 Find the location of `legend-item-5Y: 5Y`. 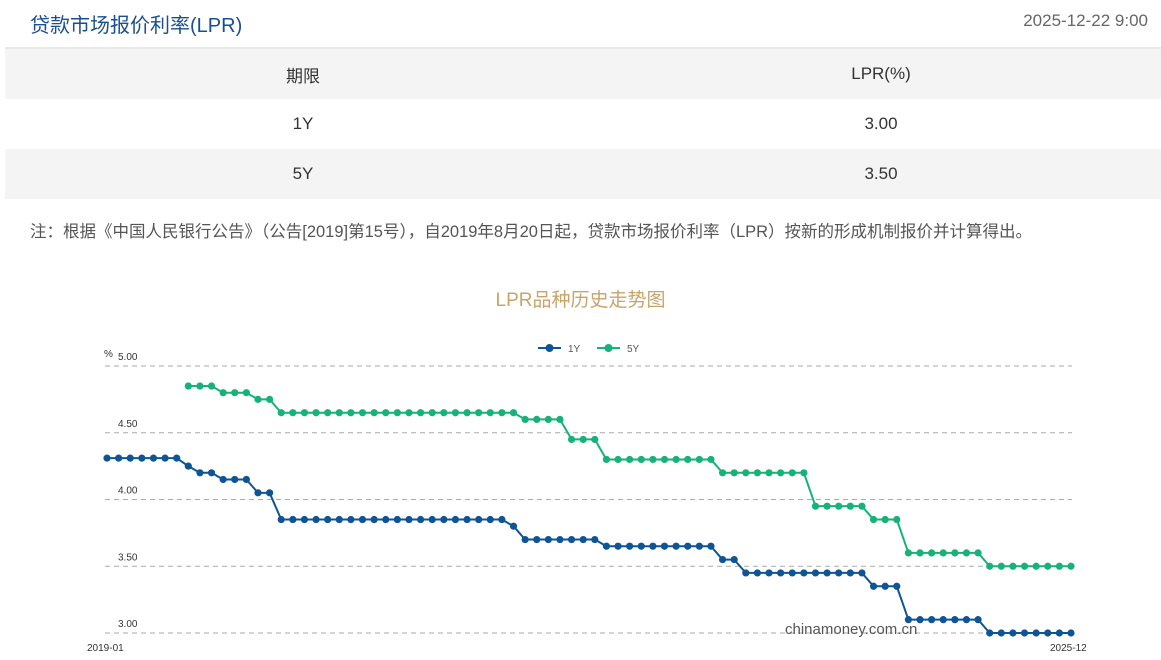

legend-item-5Y: 5Y is located at coordinates (618, 349).